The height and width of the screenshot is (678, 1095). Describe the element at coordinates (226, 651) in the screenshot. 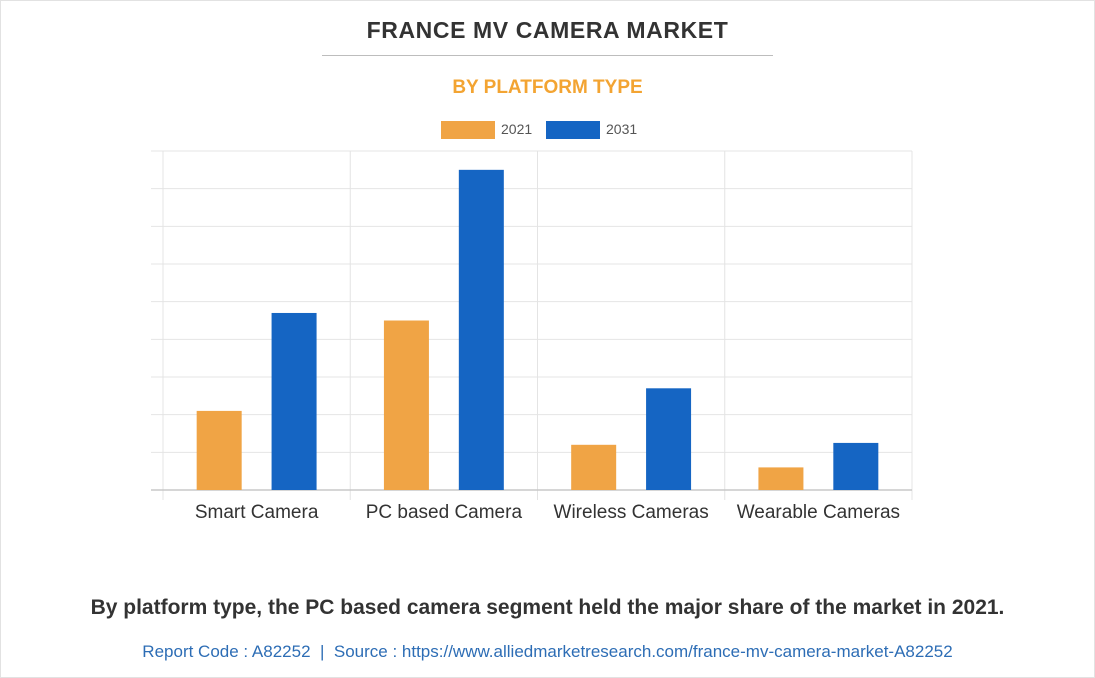

I see `report-code: Report Code : A82252` at that location.